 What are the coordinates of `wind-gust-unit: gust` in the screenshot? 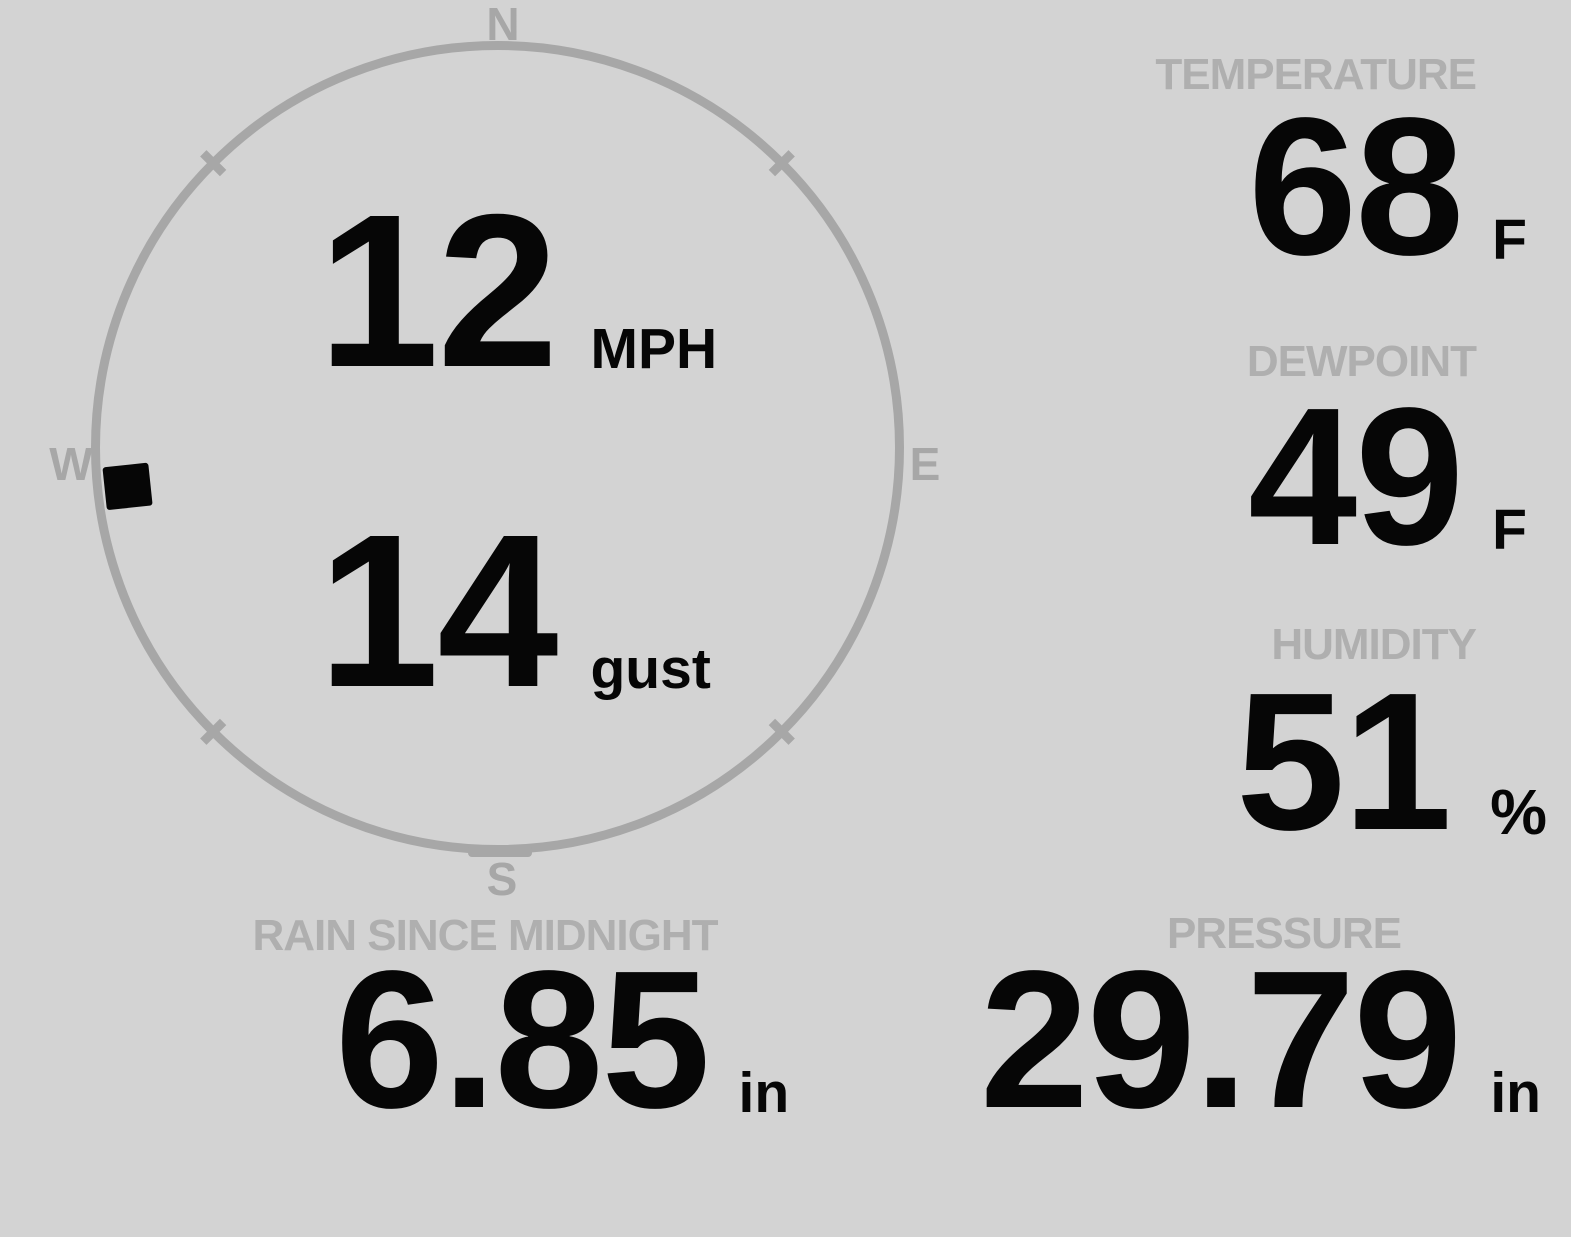 It's located at (650, 669).